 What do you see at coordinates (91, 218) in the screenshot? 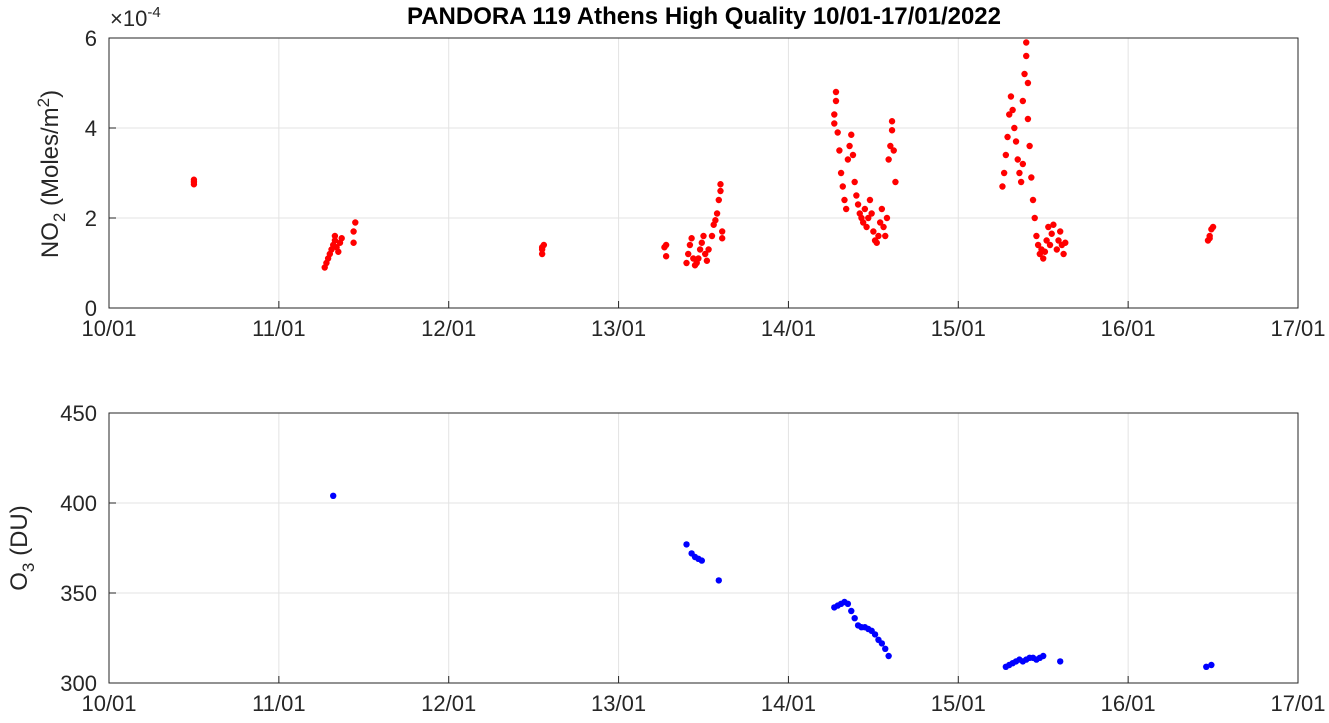
I see `y-tick-label: 2` at bounding box center [91, 218].